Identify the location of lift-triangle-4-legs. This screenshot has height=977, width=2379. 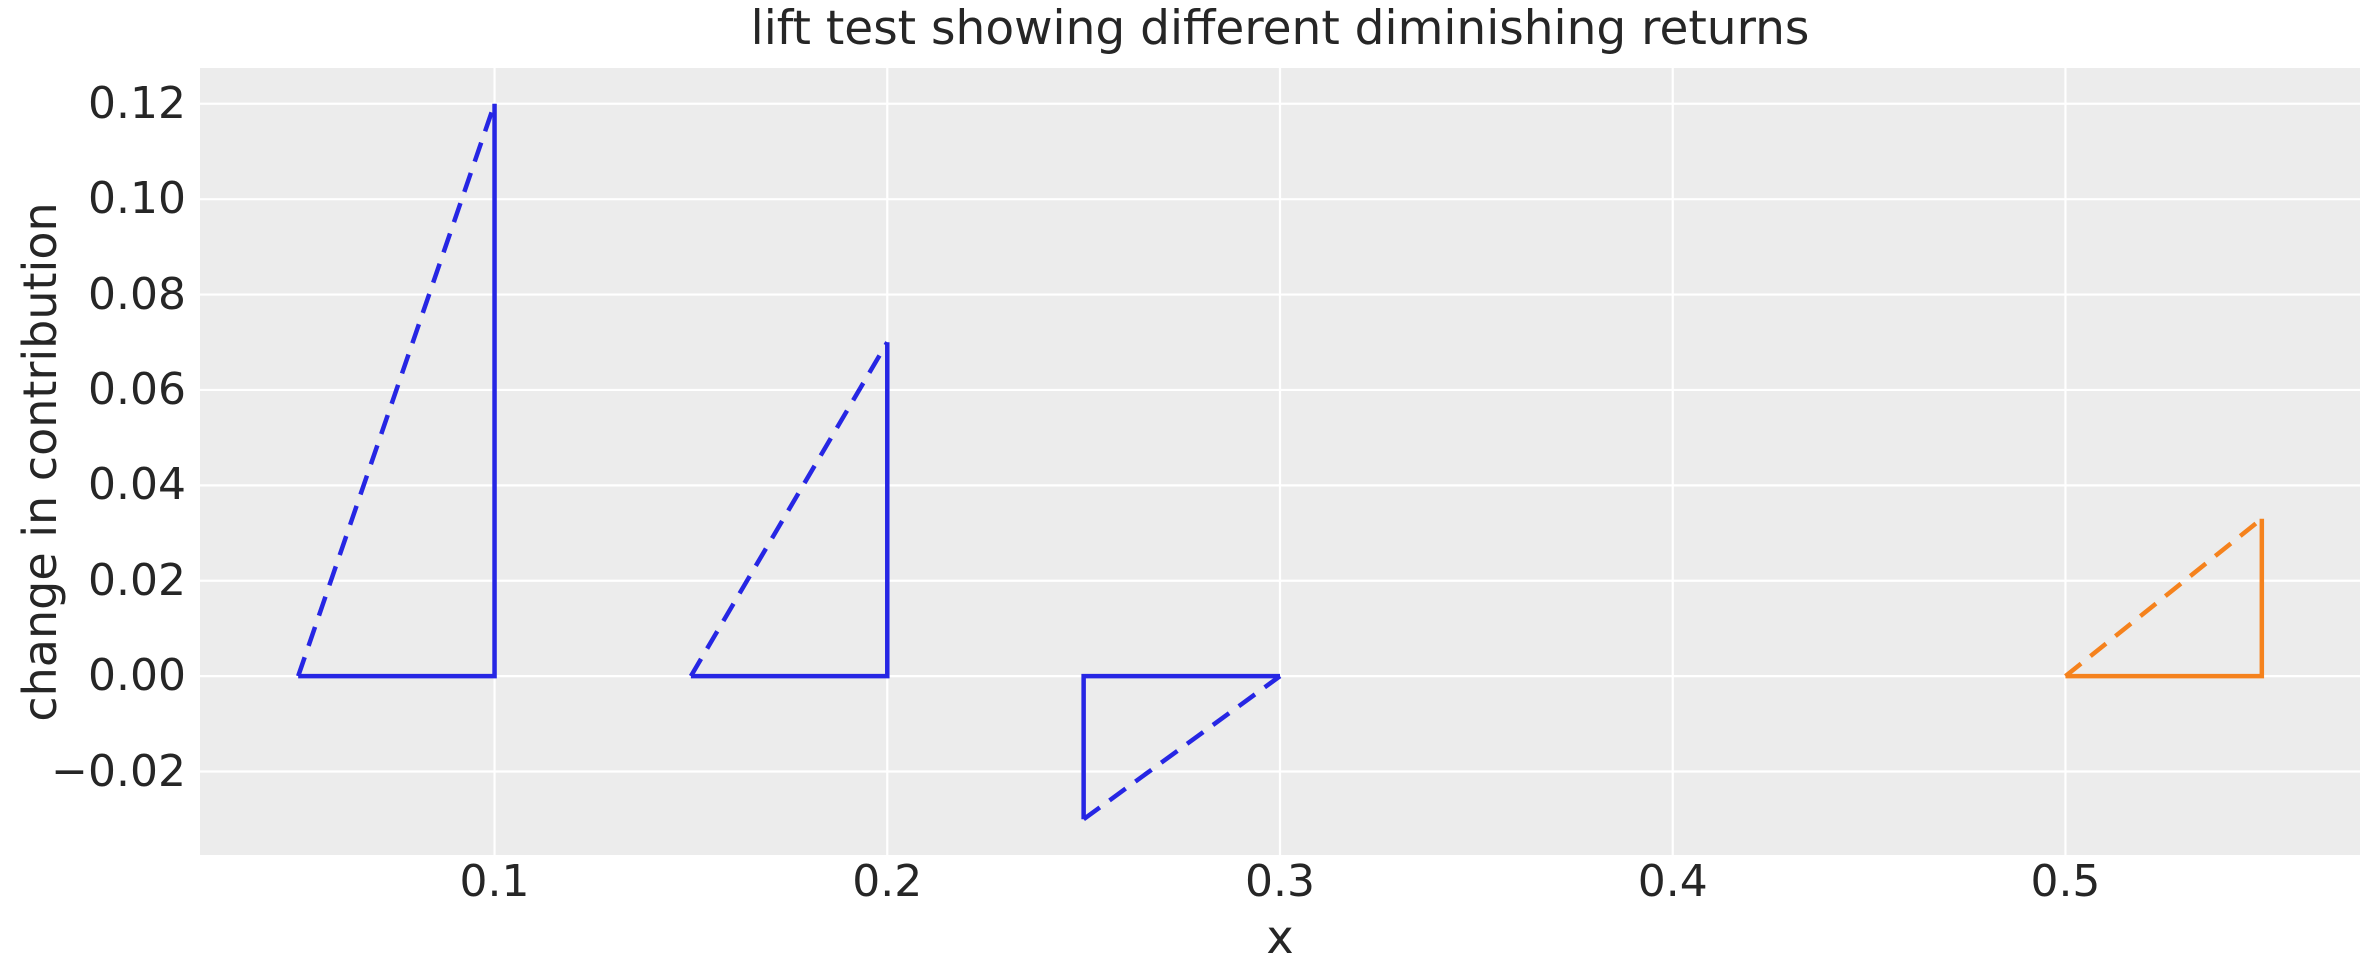
(2165, 598).